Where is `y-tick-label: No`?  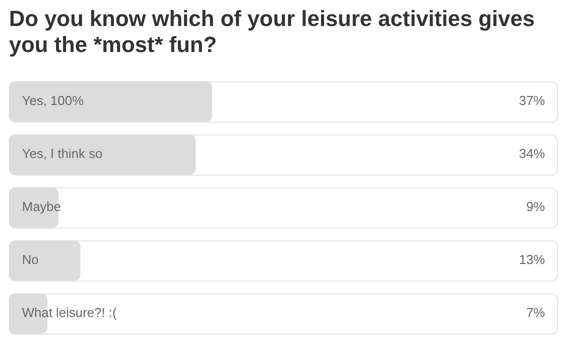
y-tick-label: No is located at coordinates (30, 260).